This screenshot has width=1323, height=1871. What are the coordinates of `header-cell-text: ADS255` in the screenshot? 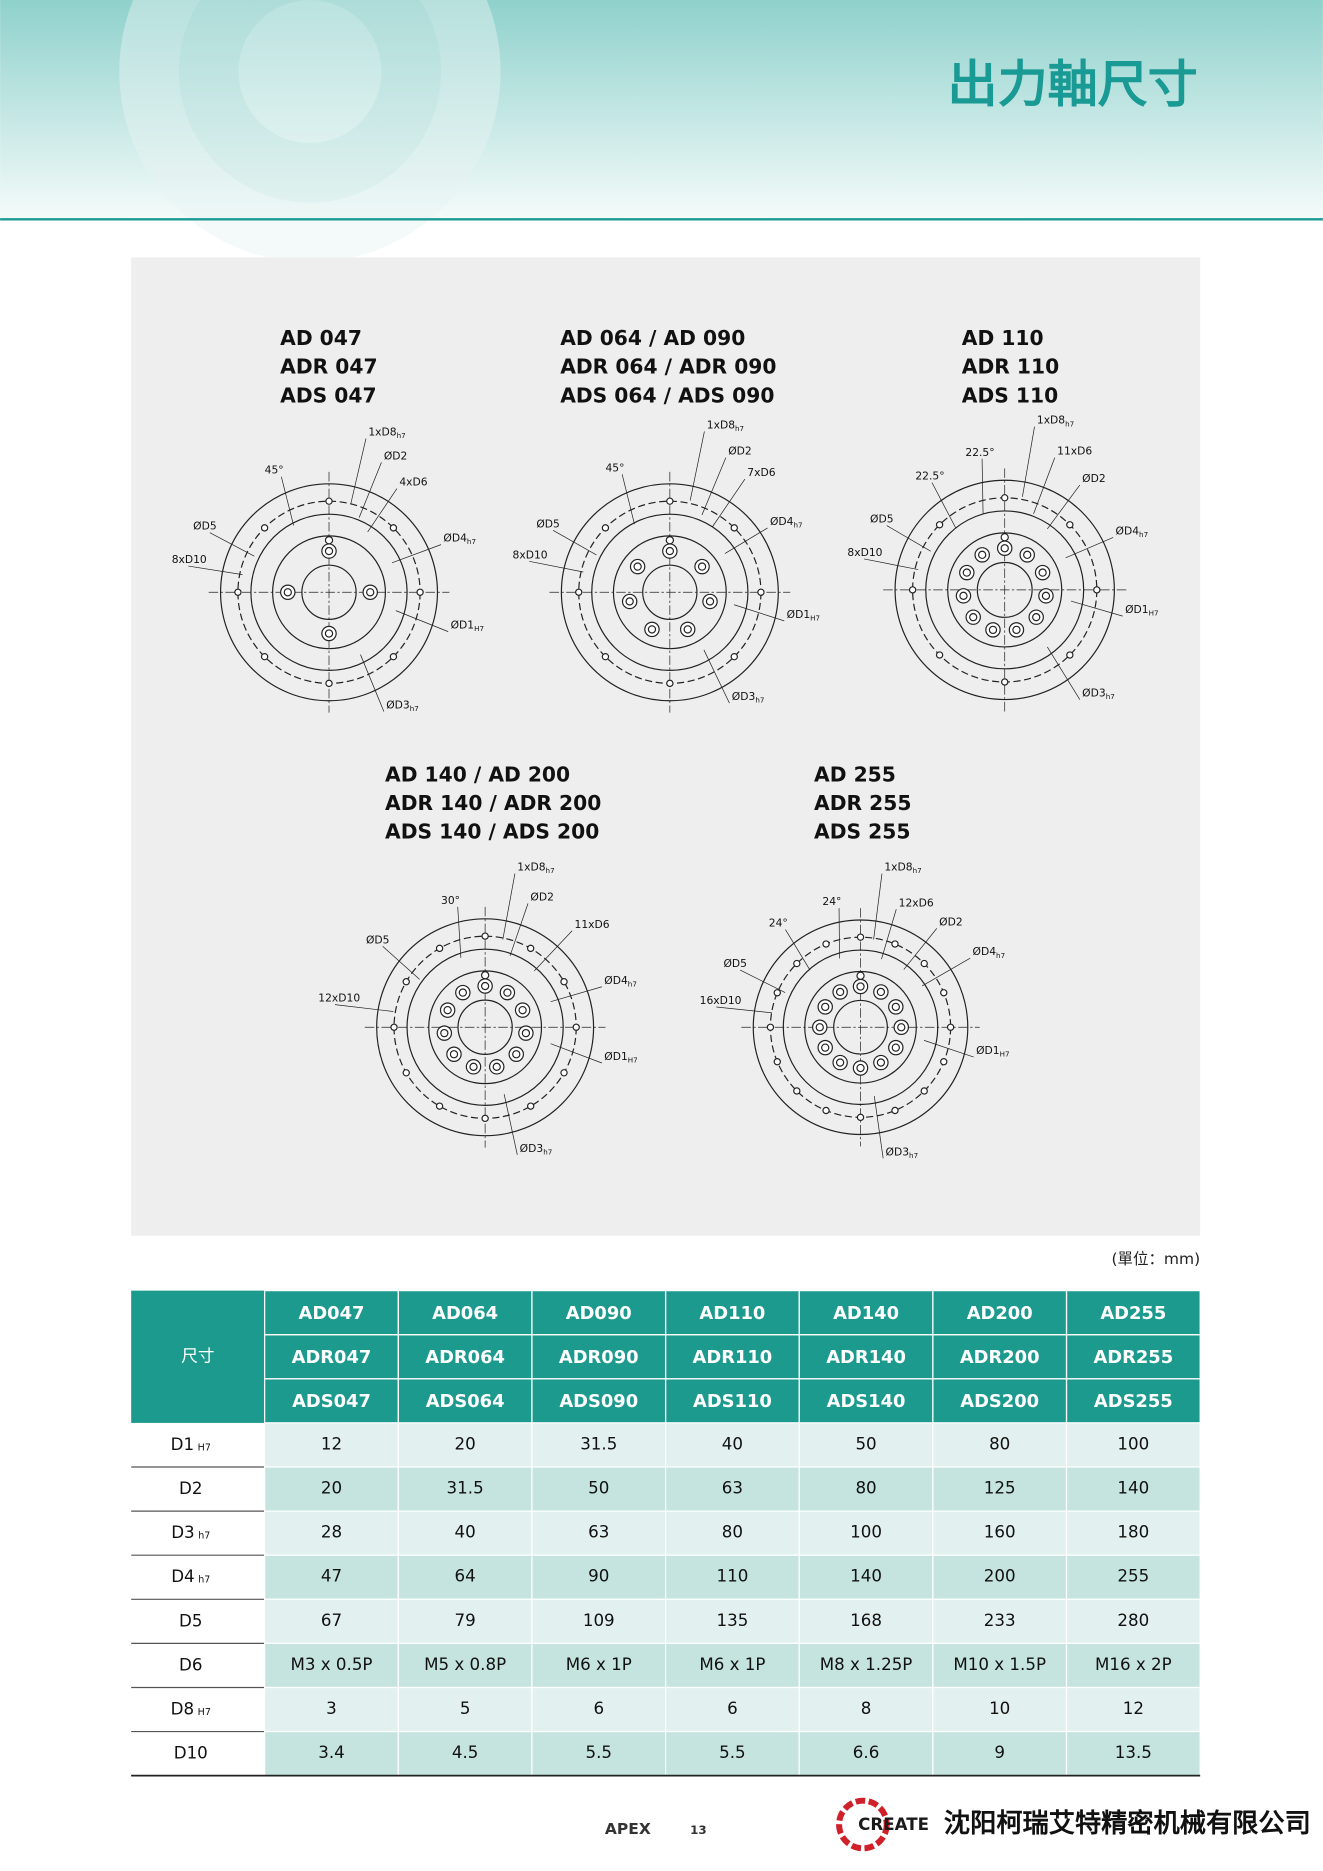 It's located at (1133, 1401).